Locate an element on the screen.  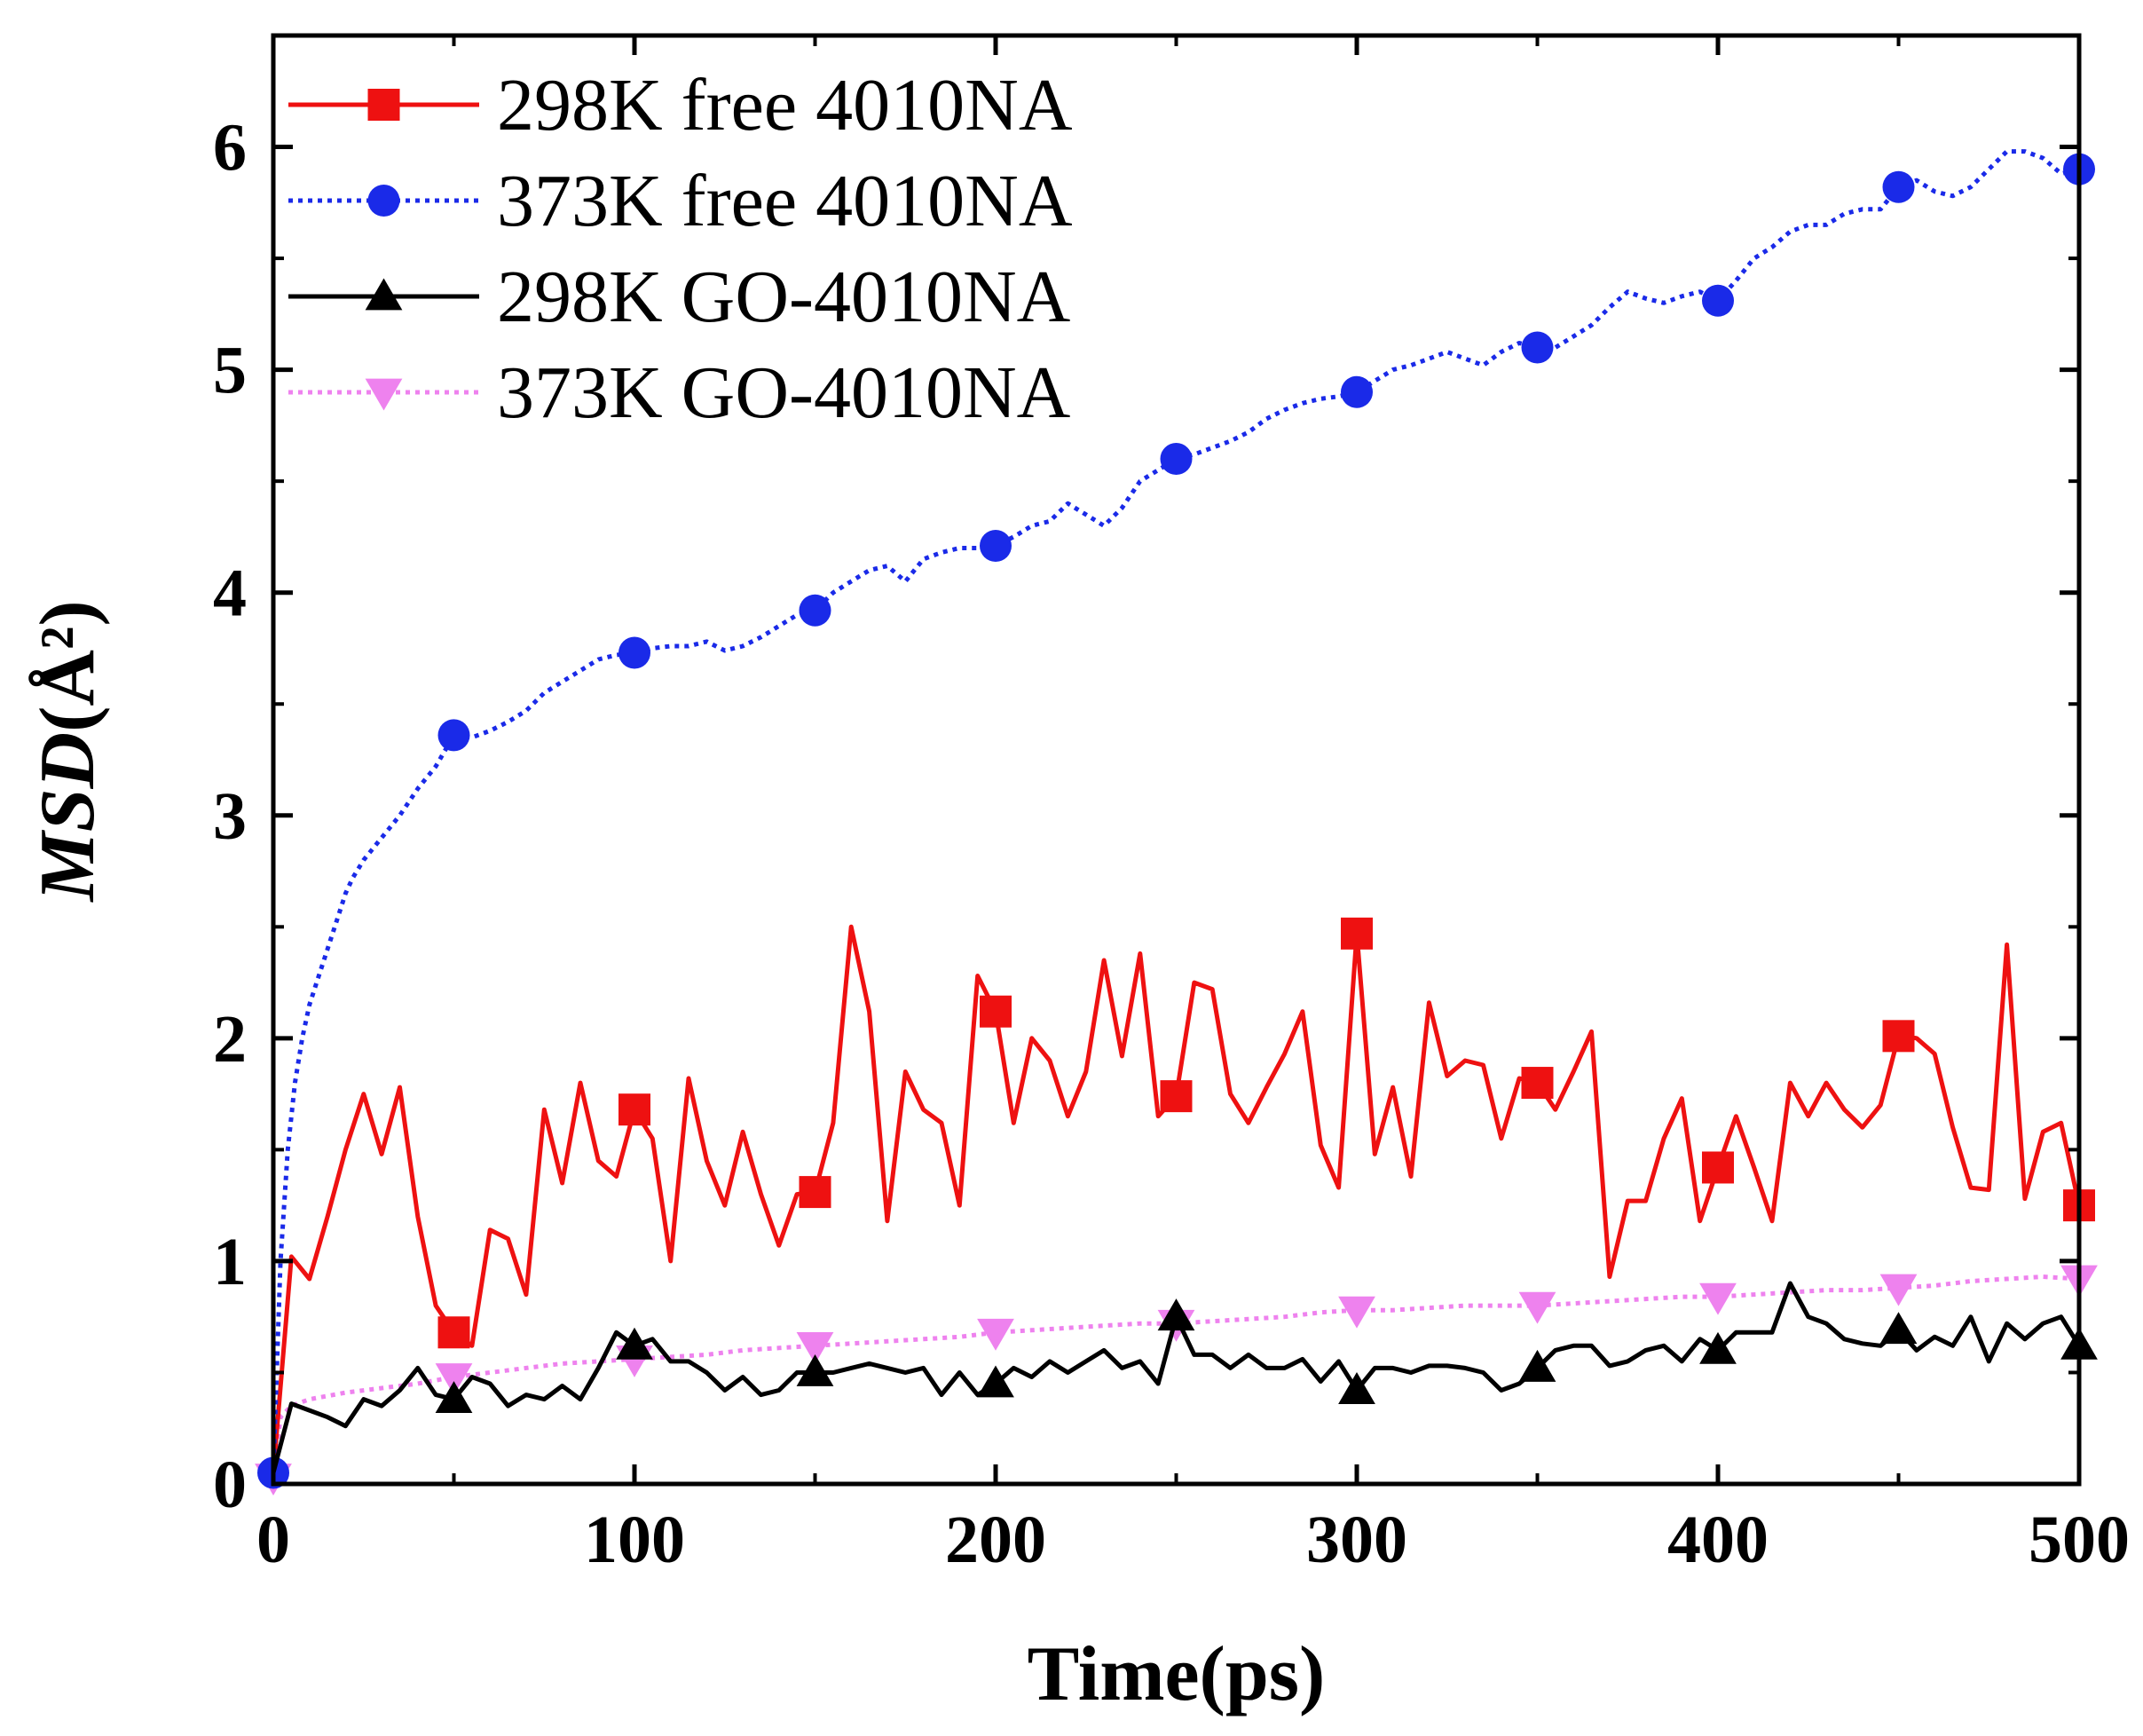
legend-item-1: 298K free 4010NA is located at coordinates (680, 105).